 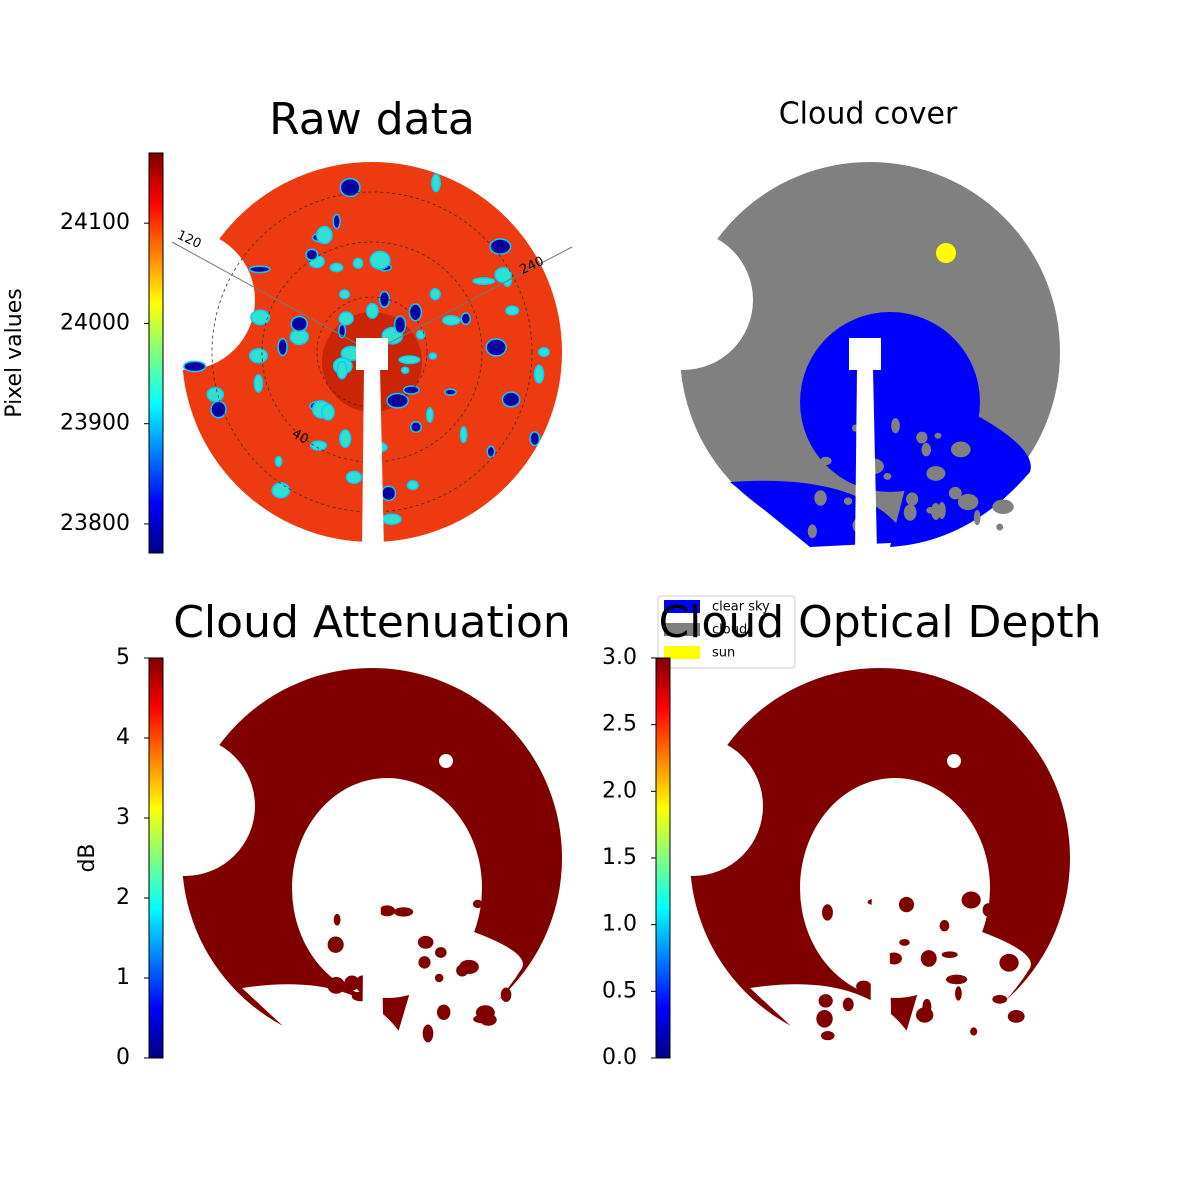 What do you see at coordinates (123, 1057) in the screenshot?
I see `colorbar-tick-label: 0` at bounding box center [123, 1057].